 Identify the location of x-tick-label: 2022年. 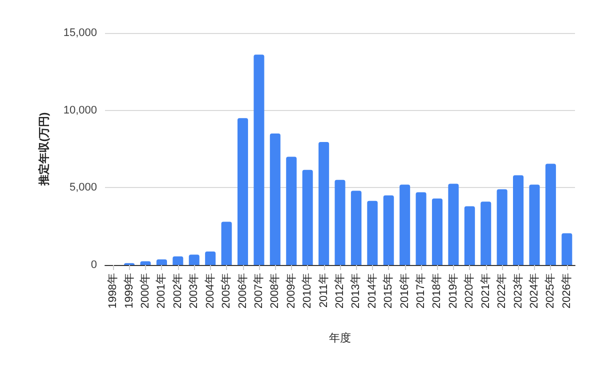
(502, 290).